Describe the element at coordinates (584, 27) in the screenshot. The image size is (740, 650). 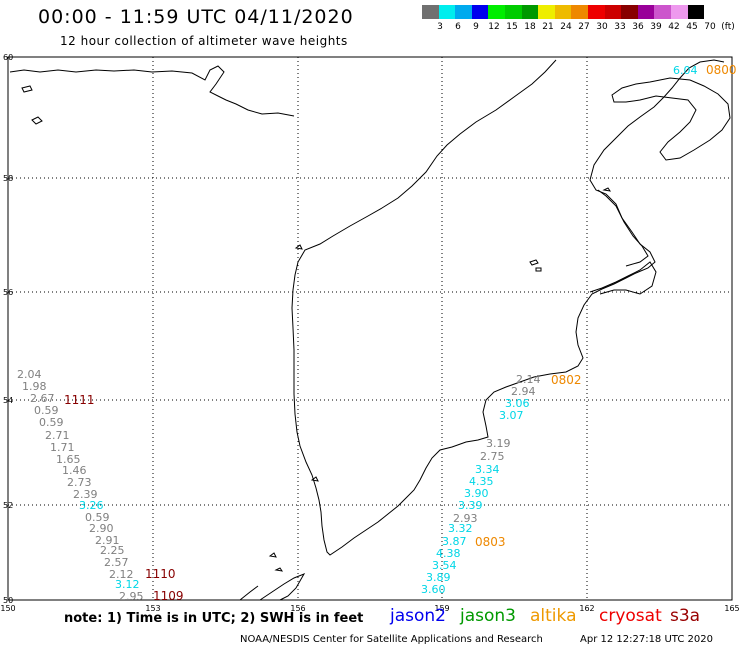
I see `legend-label: 27` at that location.